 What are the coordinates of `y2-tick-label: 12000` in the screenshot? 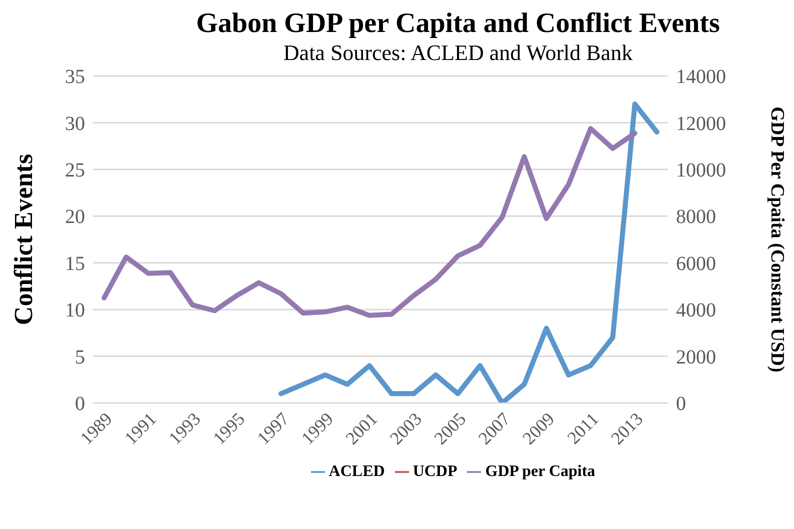 It's located at (701, 123).